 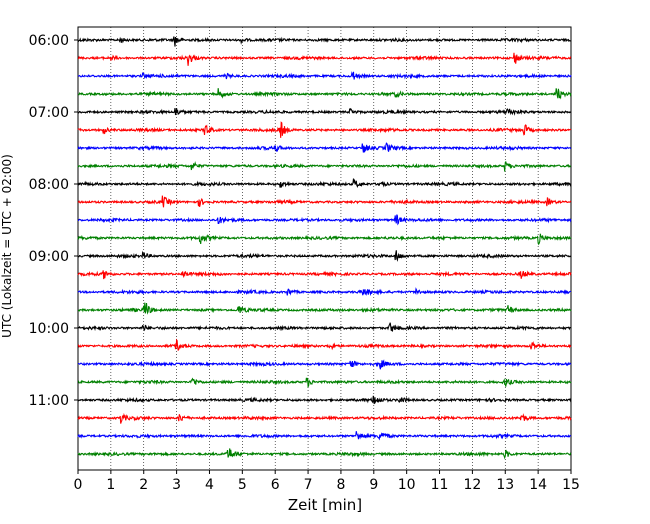 What do you see at coordinates (571, 485) in the screenshot?
I see `x-tick-label: 15` at bounding box center [571, 485].